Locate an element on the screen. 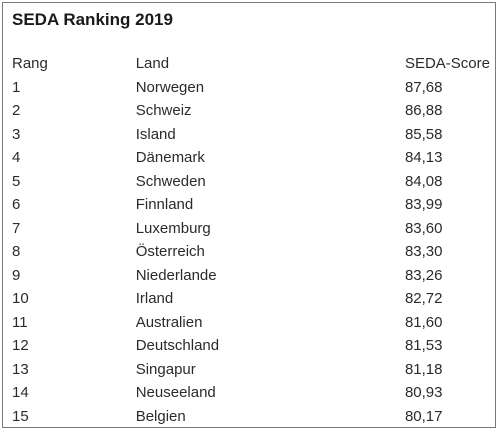 The width and height of the screenshot is (500, 432). table-row: 8 Österreich 83,30 is located at coordinates (251, 252).